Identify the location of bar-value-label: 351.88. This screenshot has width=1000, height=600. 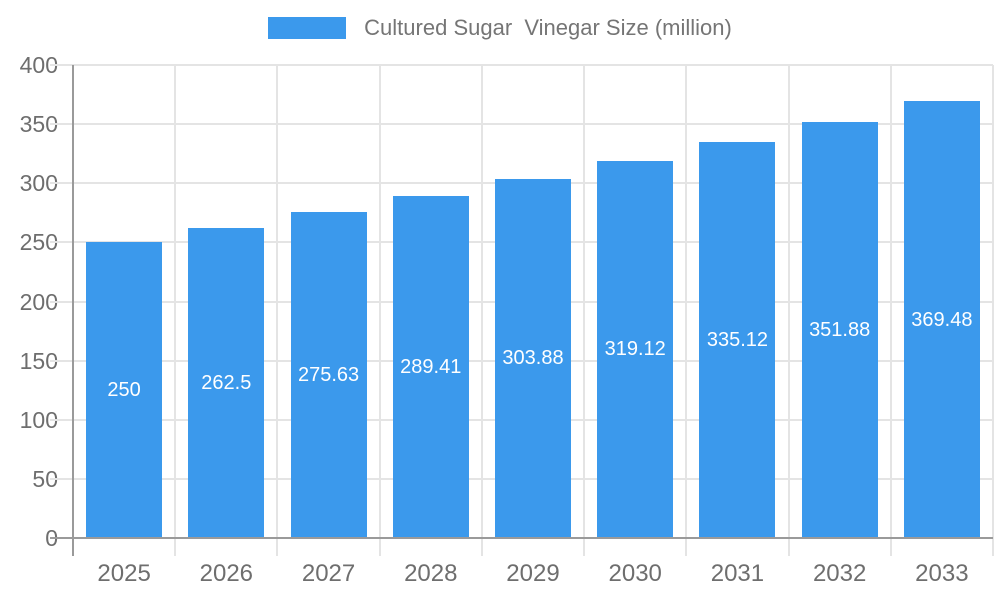
(840, 329).